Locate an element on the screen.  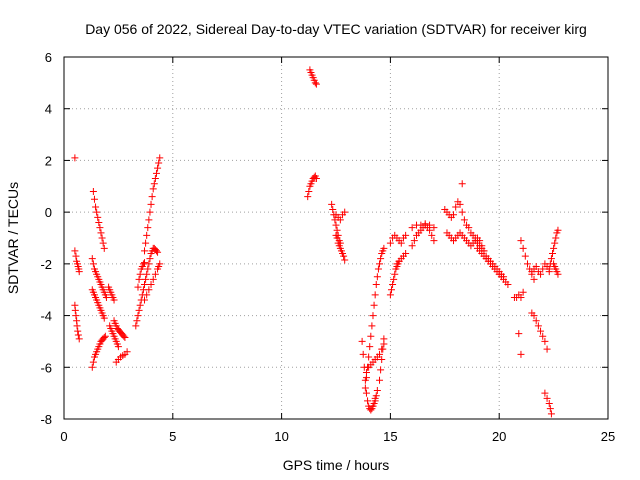
x-tick-label: 0 is located at coordinates (63, 436).